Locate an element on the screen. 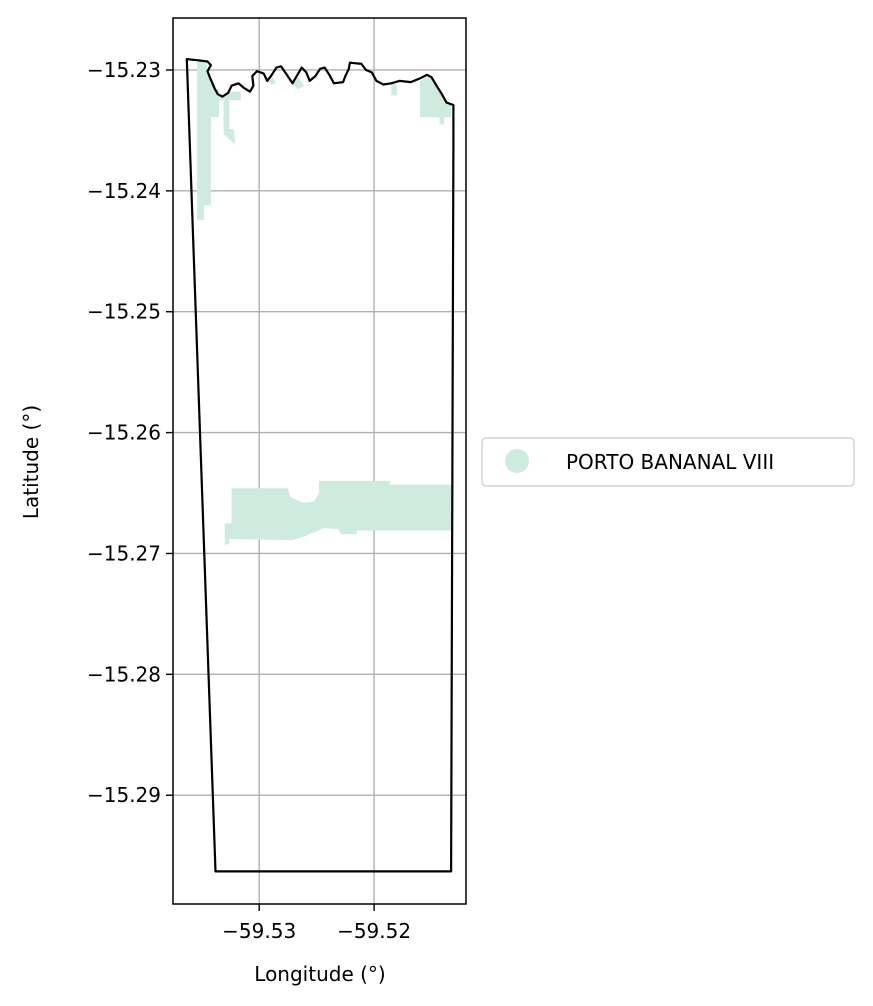 Image resolution: width=873 pixels, height=1006 pixels. x-axis-title: Longitude (°) is located at coordinates (319, 974).